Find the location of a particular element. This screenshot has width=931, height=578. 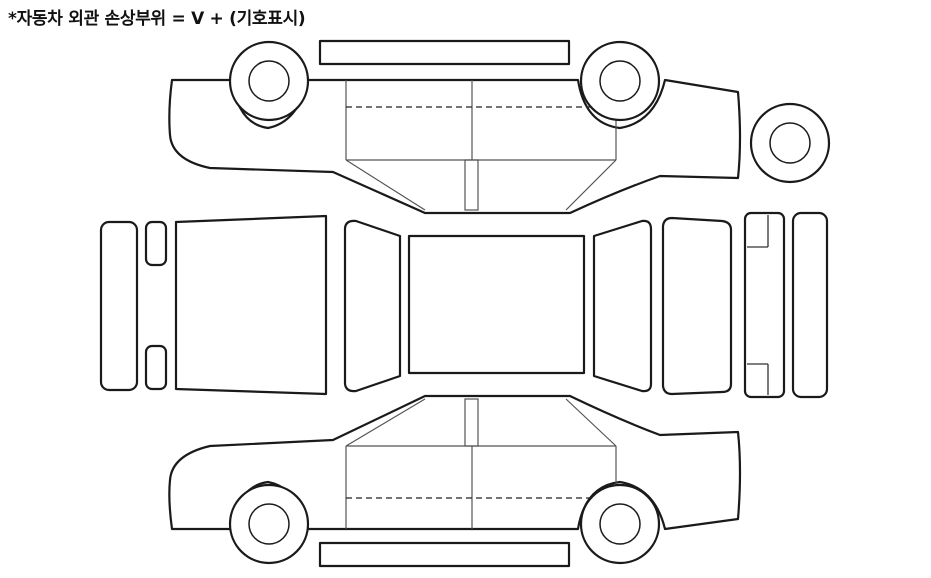

rear-window is located at coordinates (622, 306).